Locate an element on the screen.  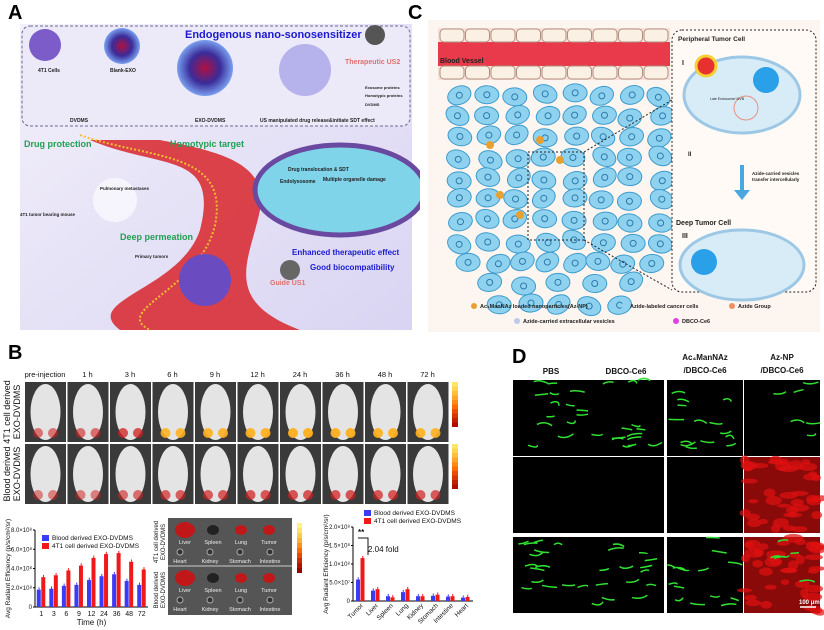
y-tick-label: 8.0×10⁸ is located at coordinates (22, 530).